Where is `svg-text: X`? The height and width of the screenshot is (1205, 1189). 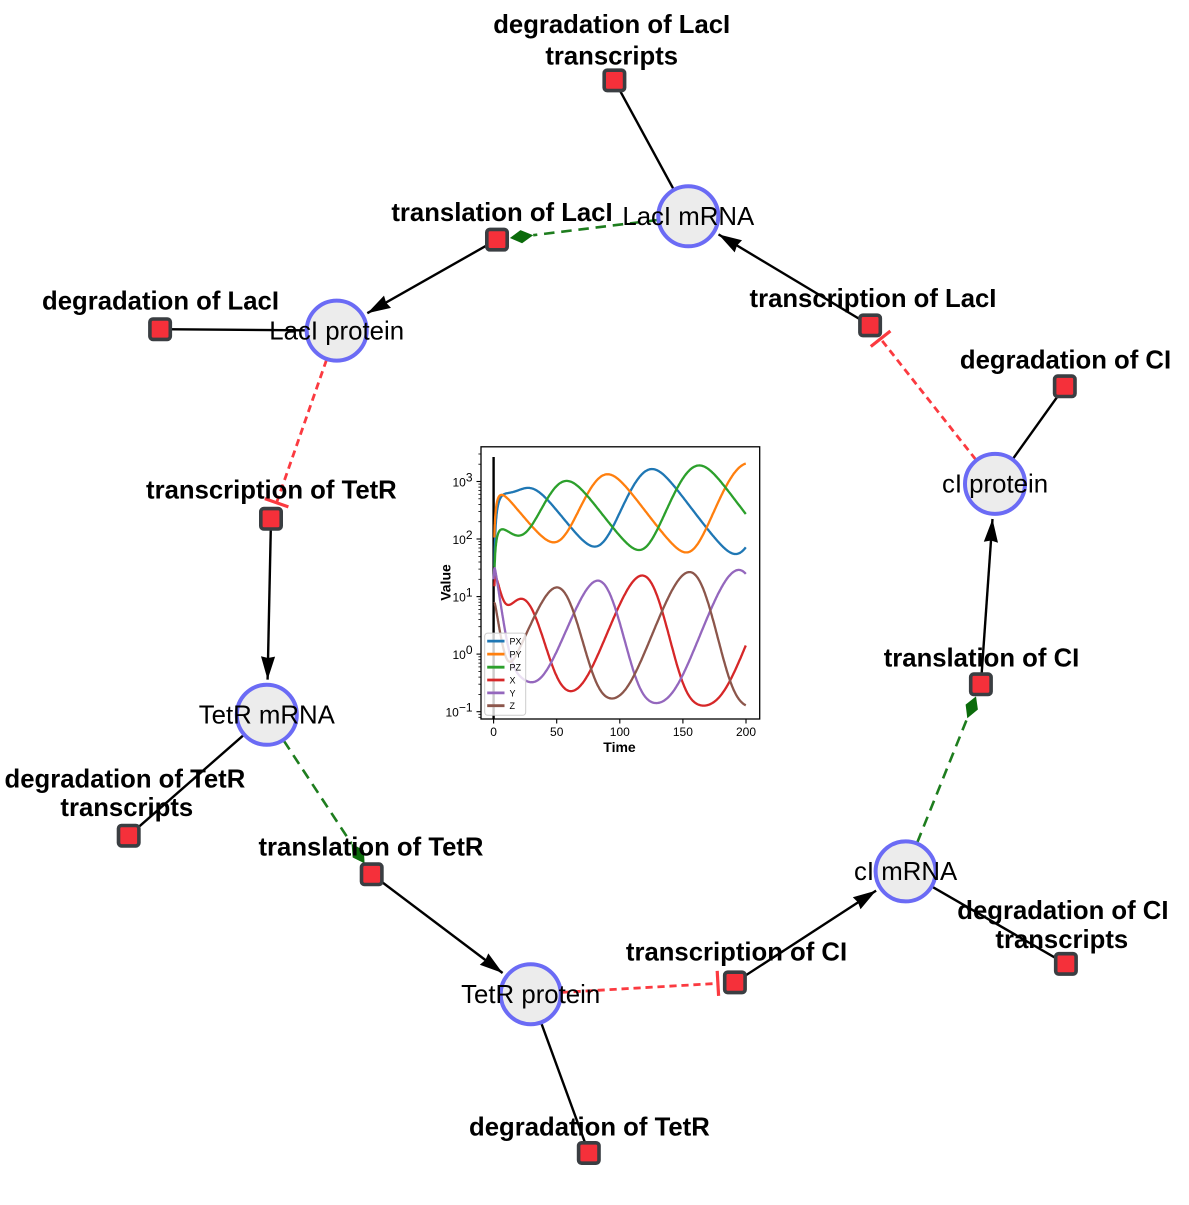
svg-text: X is located at coordinates (513, 680).